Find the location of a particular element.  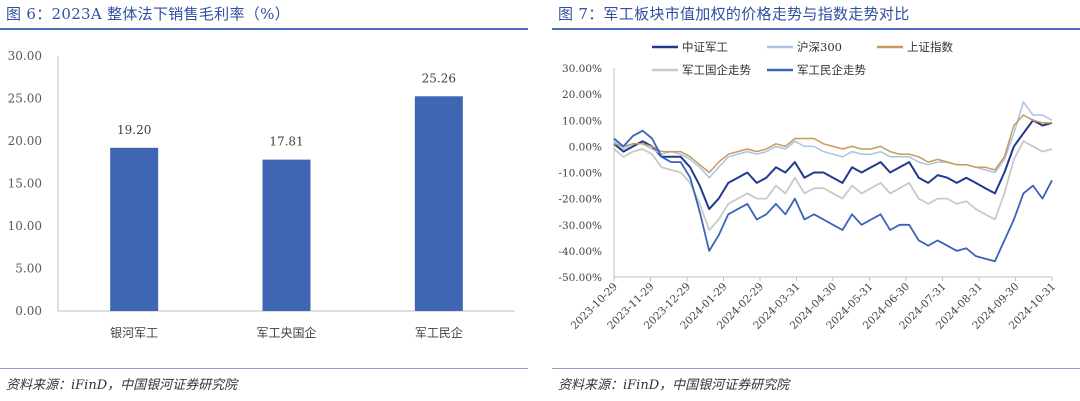

y-tick-label: 30.00% is located at coordinates (582, 69).